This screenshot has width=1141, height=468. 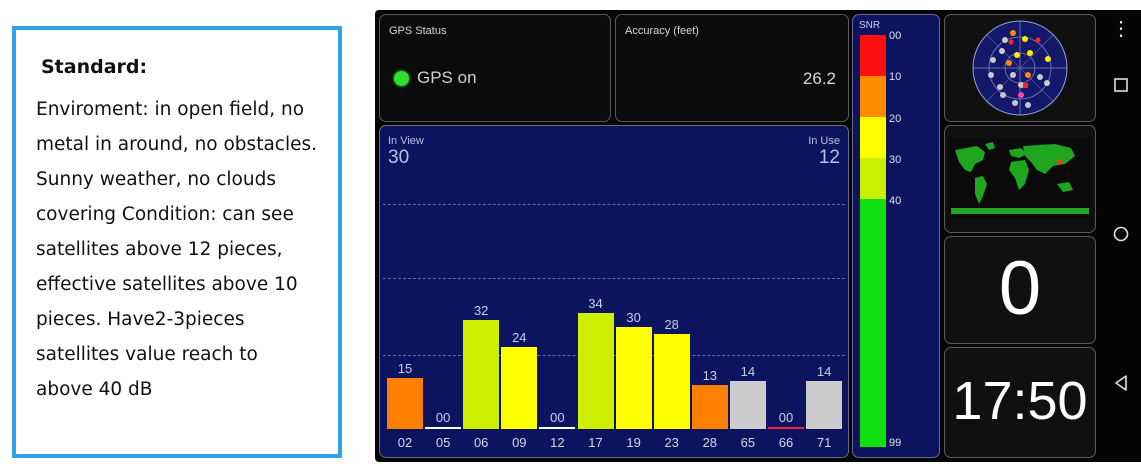 I want to click on in-view-count: 30, so click(x=399, y=157).